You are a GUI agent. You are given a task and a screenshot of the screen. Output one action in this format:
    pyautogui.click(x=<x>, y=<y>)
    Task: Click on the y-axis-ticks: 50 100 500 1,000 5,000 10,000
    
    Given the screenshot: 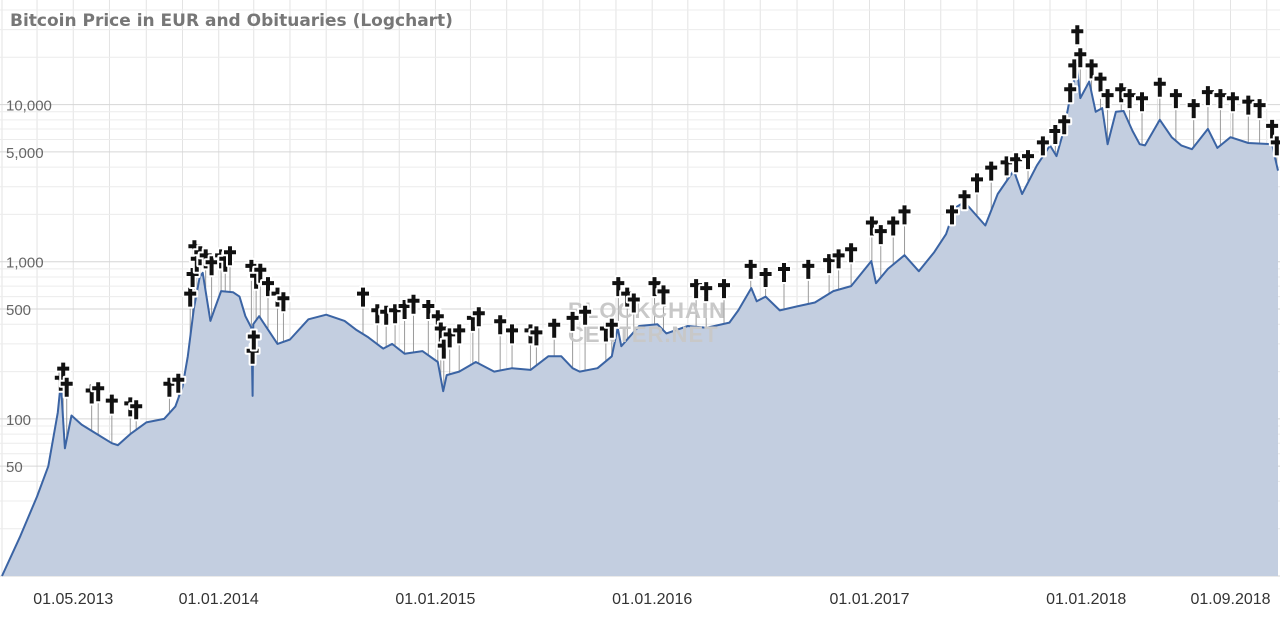 What is the action you would take?
    pyautogui.click(x=29, y=287)
    